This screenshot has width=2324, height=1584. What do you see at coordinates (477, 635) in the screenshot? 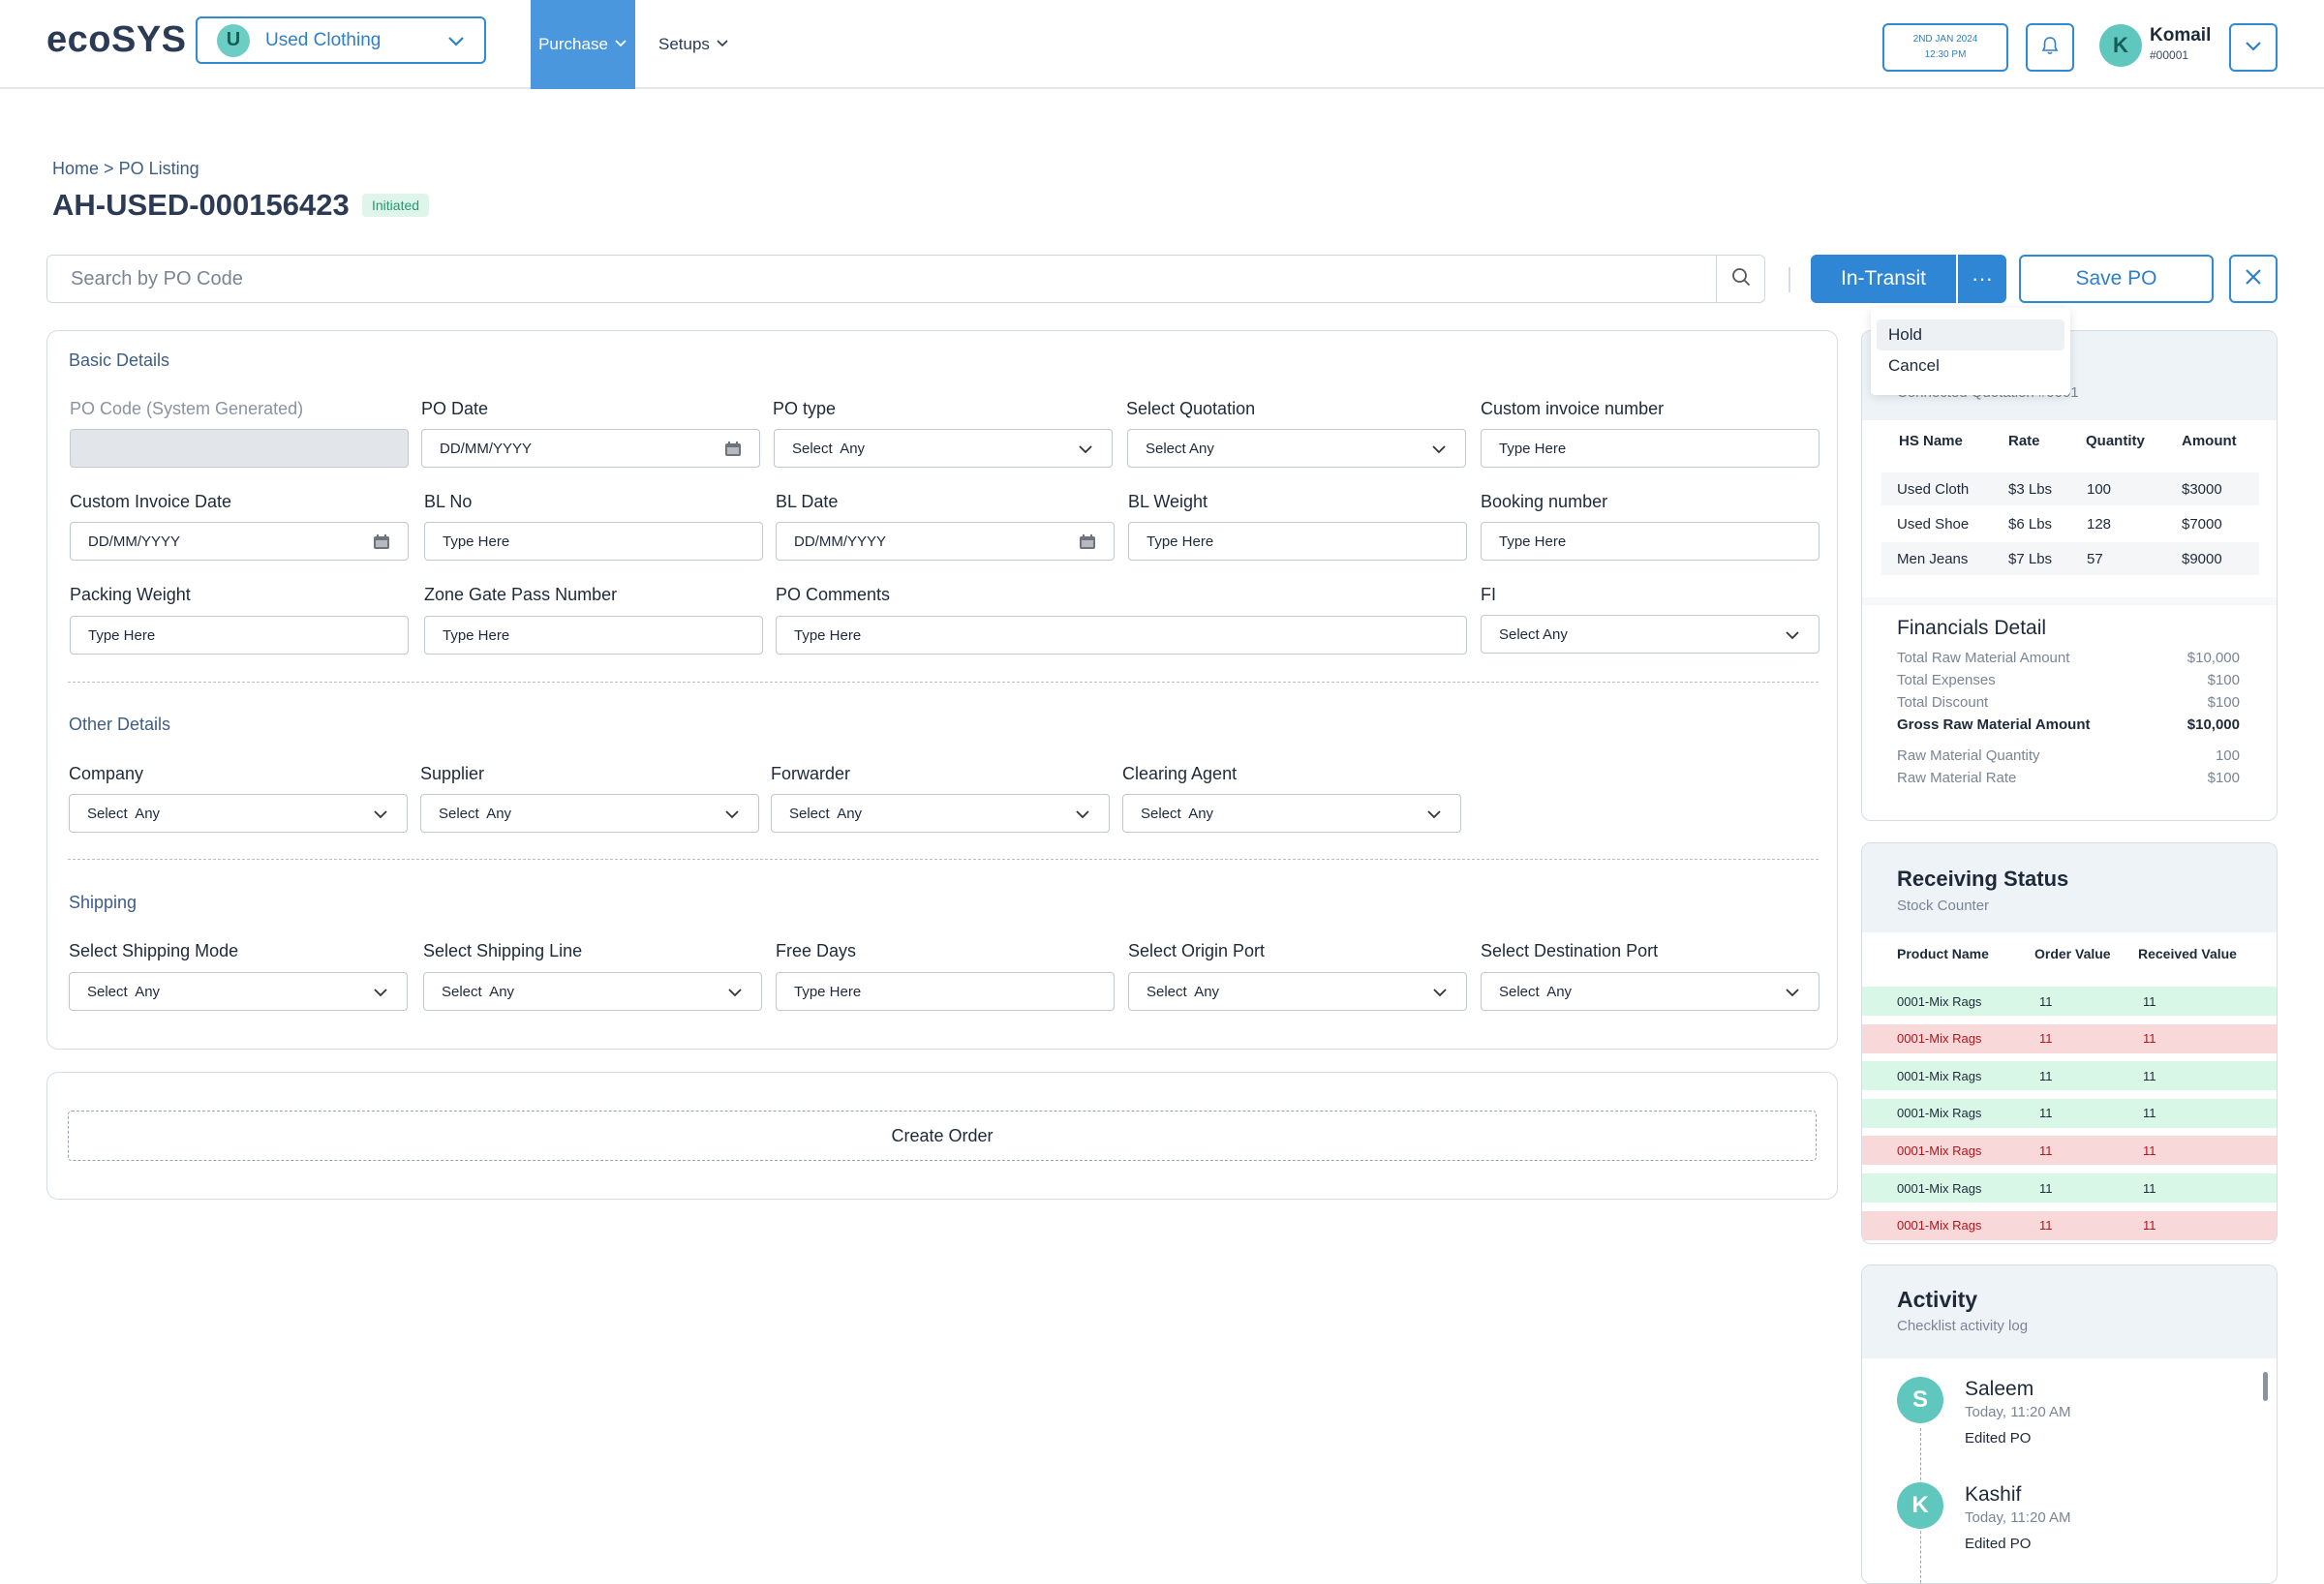
I see `zone-gate-pass-value: Type Here` at bounding box center [477, 635].